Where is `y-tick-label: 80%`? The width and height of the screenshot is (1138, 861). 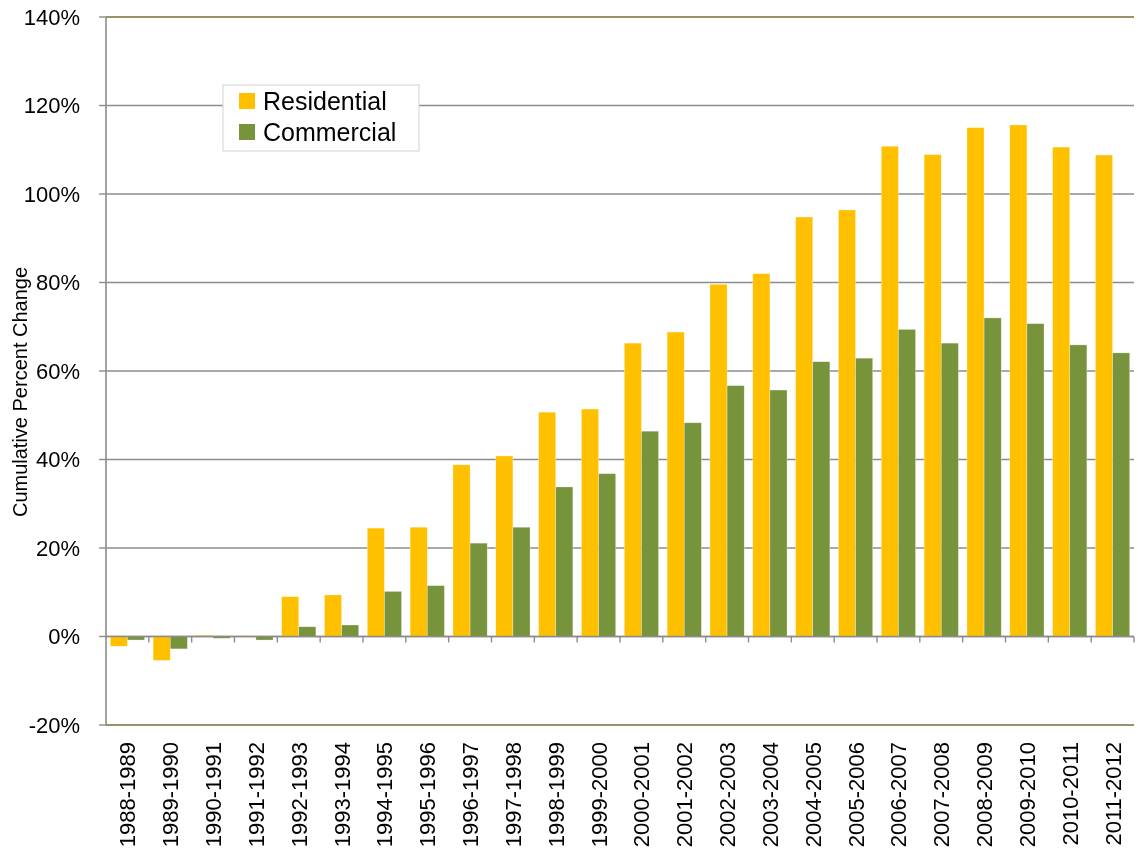 y-tick-label: 80% is located at coordinates (57, 283).